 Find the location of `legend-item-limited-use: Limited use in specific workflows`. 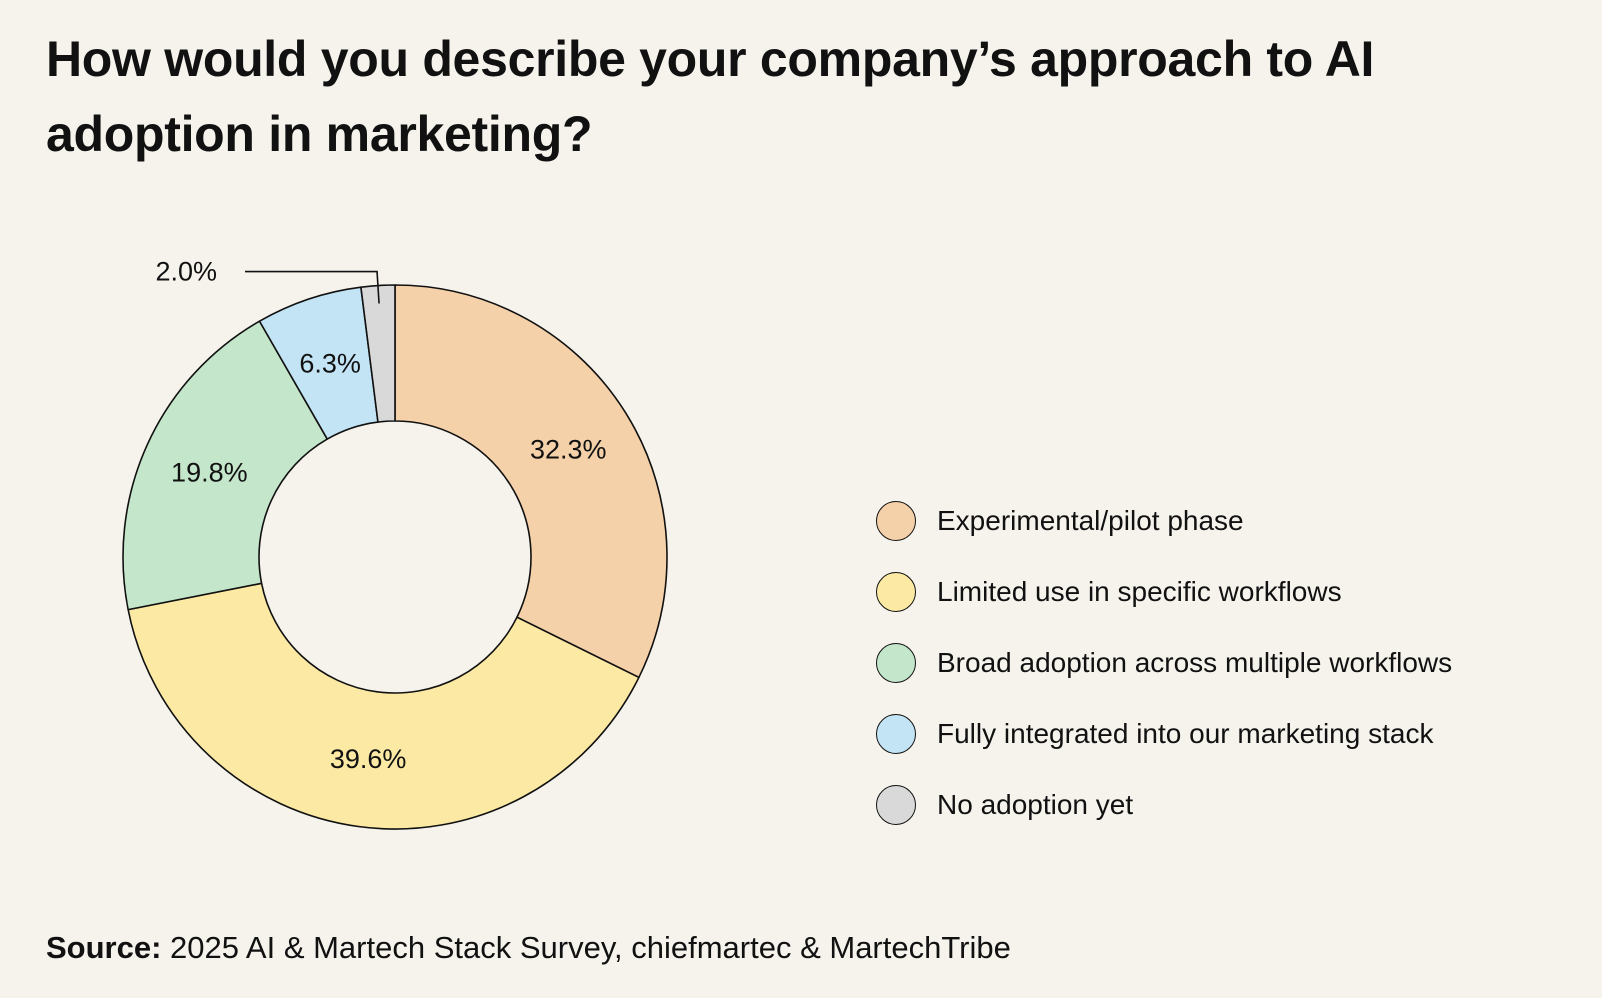

legend-item-limited-use: Limited use in specific workflows is located at coordinates (1226, 592).